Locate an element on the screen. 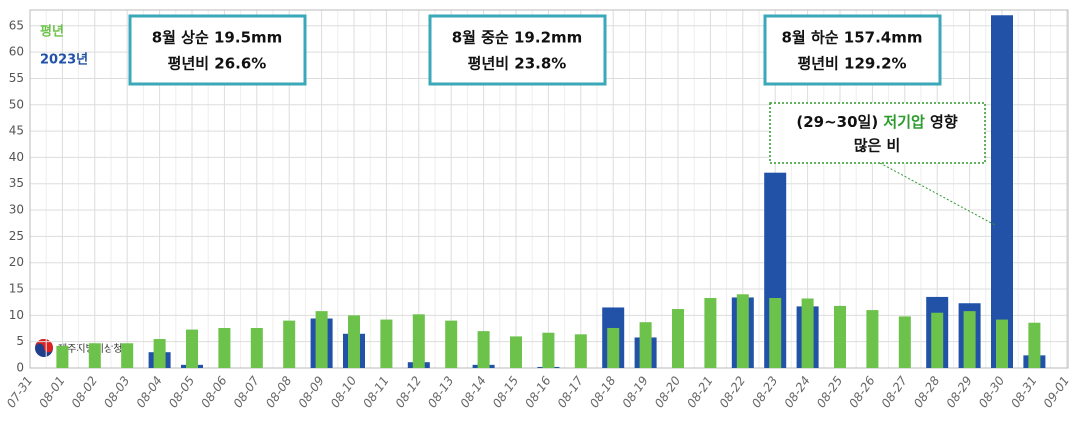 This screenshot has height=430, width=1081. x-tick-label: 07-31 is located at coordinates (19, 392).